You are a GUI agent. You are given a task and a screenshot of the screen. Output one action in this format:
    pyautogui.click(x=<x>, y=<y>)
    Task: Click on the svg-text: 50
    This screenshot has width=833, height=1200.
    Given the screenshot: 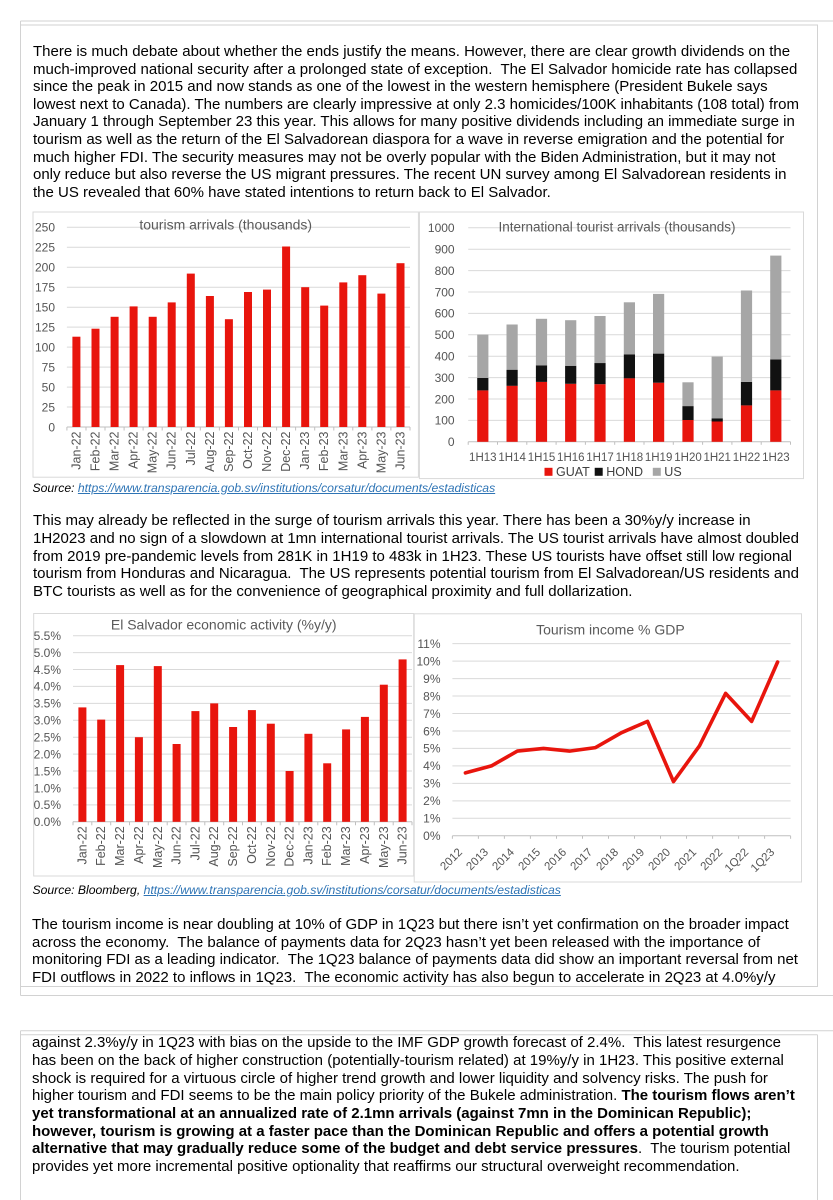 What is the action you would take?
    pyautogui.click(x=49, y=387)
    